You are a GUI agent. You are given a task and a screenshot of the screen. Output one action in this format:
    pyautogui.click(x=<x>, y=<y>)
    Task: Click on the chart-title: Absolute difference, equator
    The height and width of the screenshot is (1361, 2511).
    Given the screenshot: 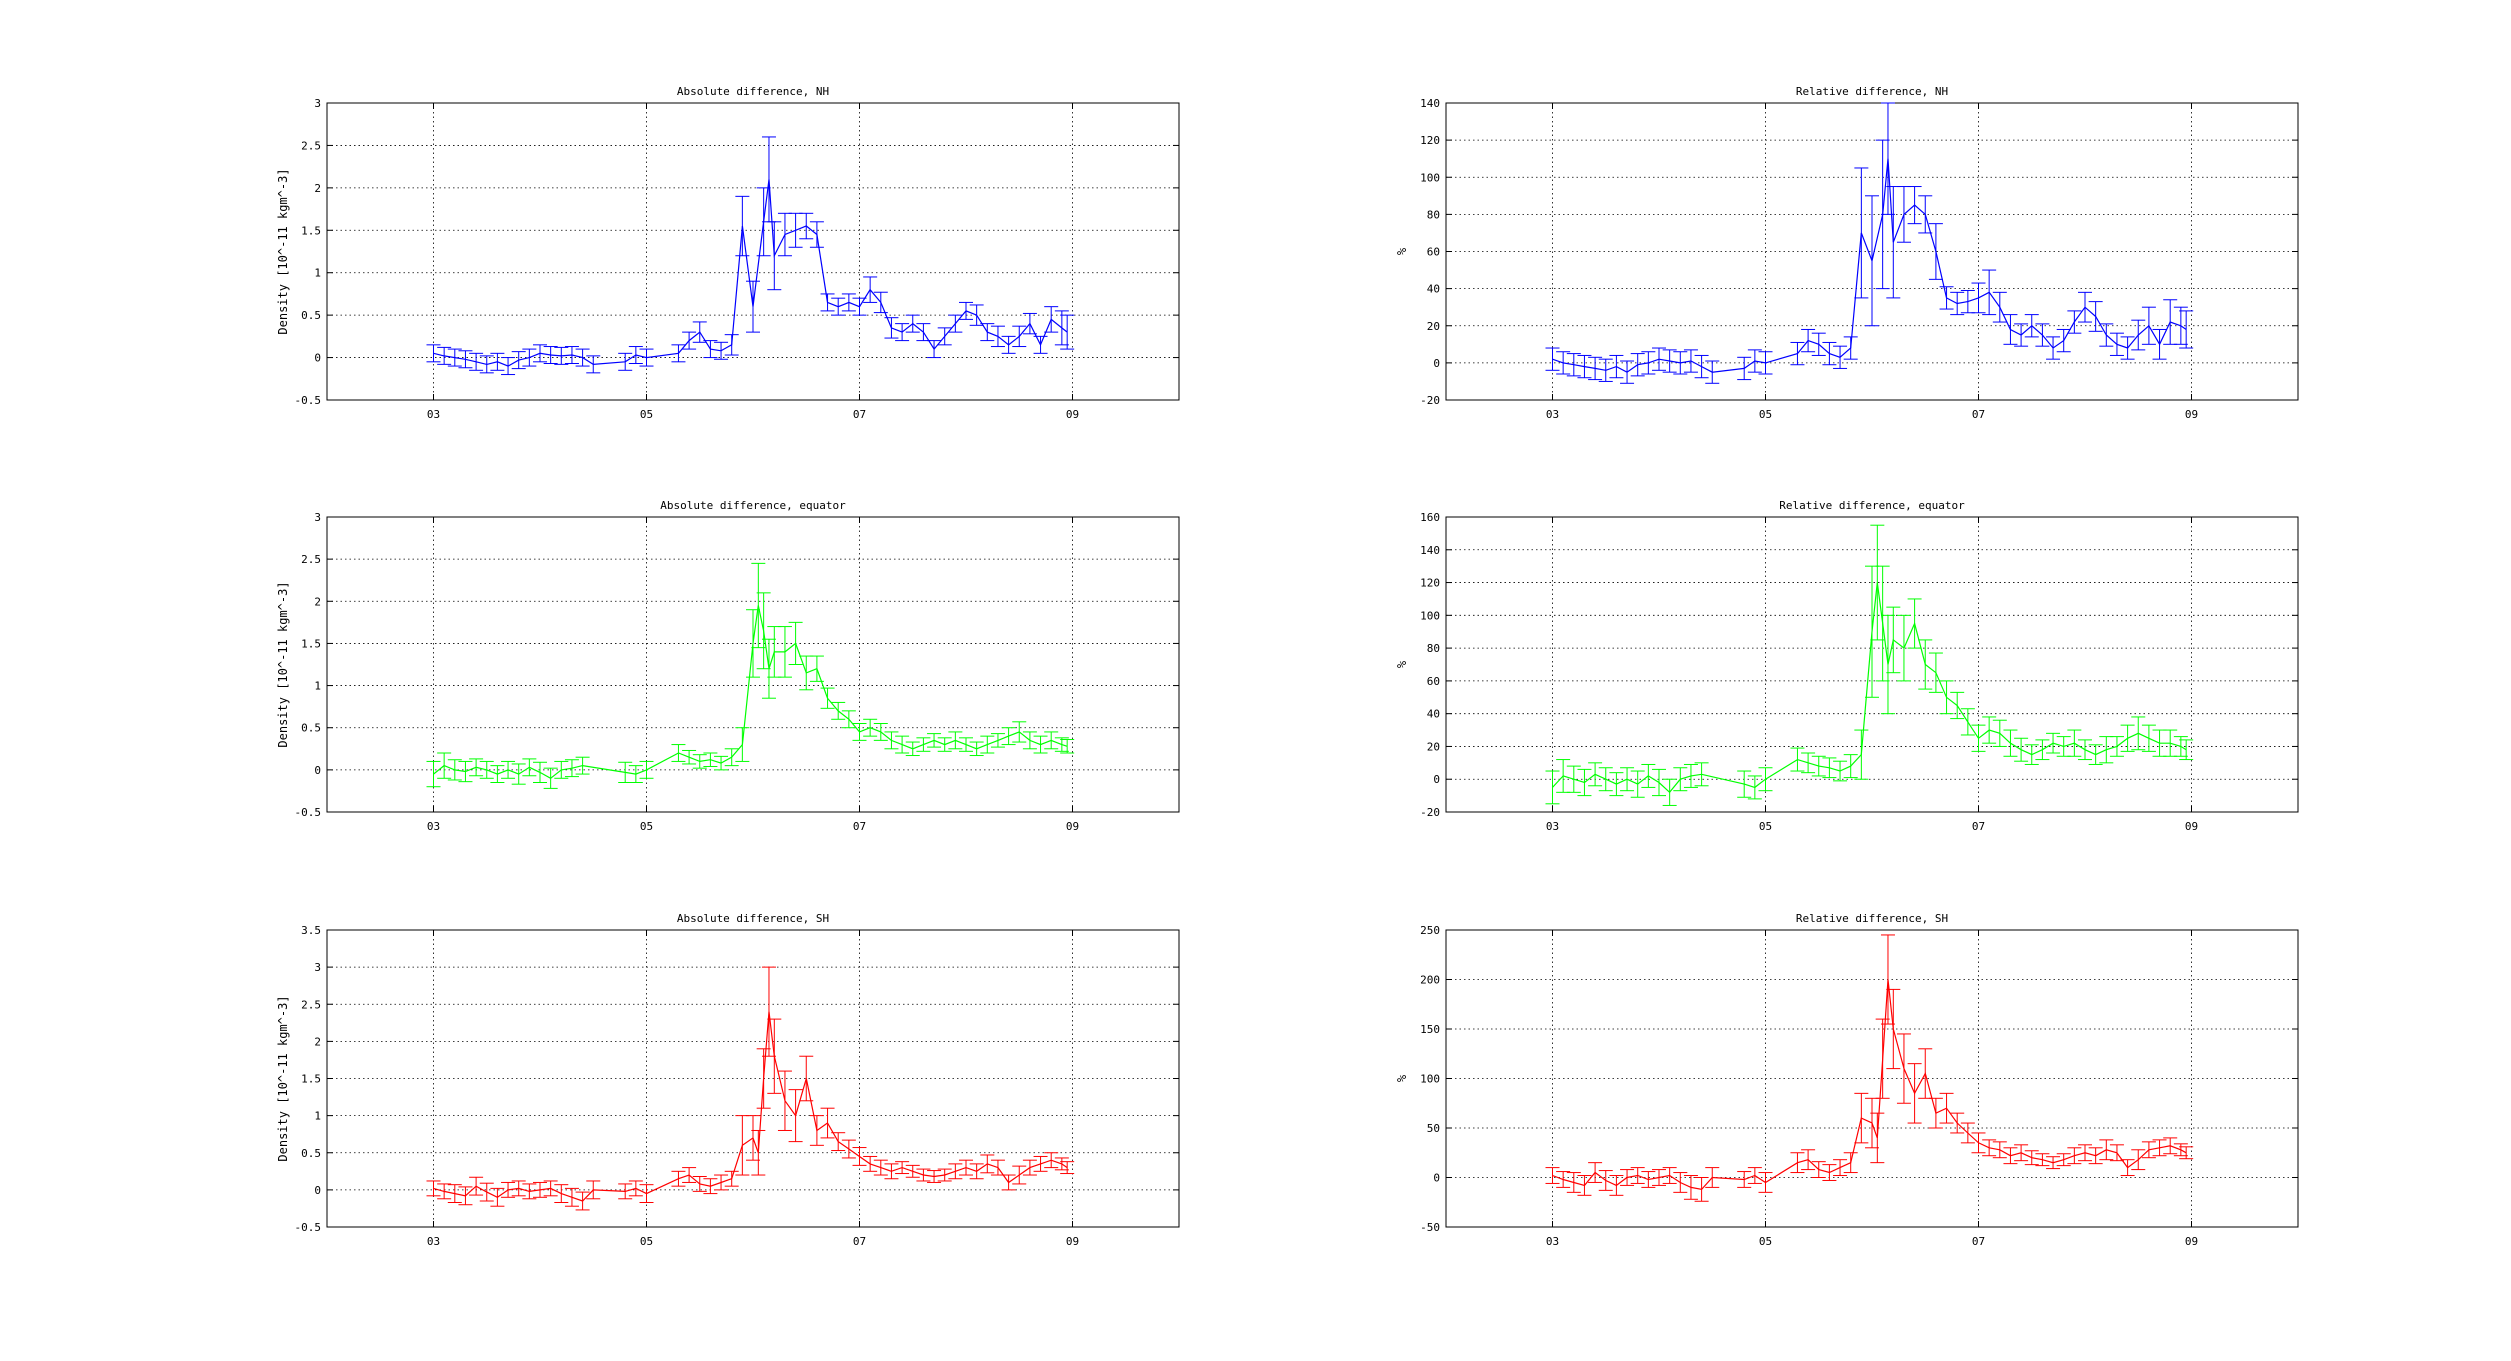 What is the action you would take?
    pyautogui.click(x=753, y=505)
    